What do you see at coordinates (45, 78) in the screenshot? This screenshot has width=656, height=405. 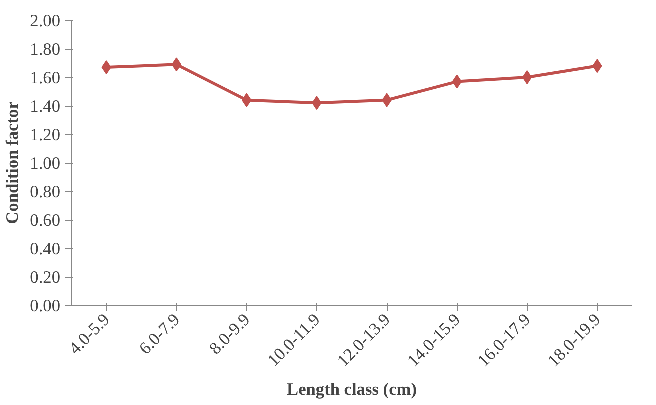 I see `y-tick-label: 1.60` at bounding box center [45, 78].